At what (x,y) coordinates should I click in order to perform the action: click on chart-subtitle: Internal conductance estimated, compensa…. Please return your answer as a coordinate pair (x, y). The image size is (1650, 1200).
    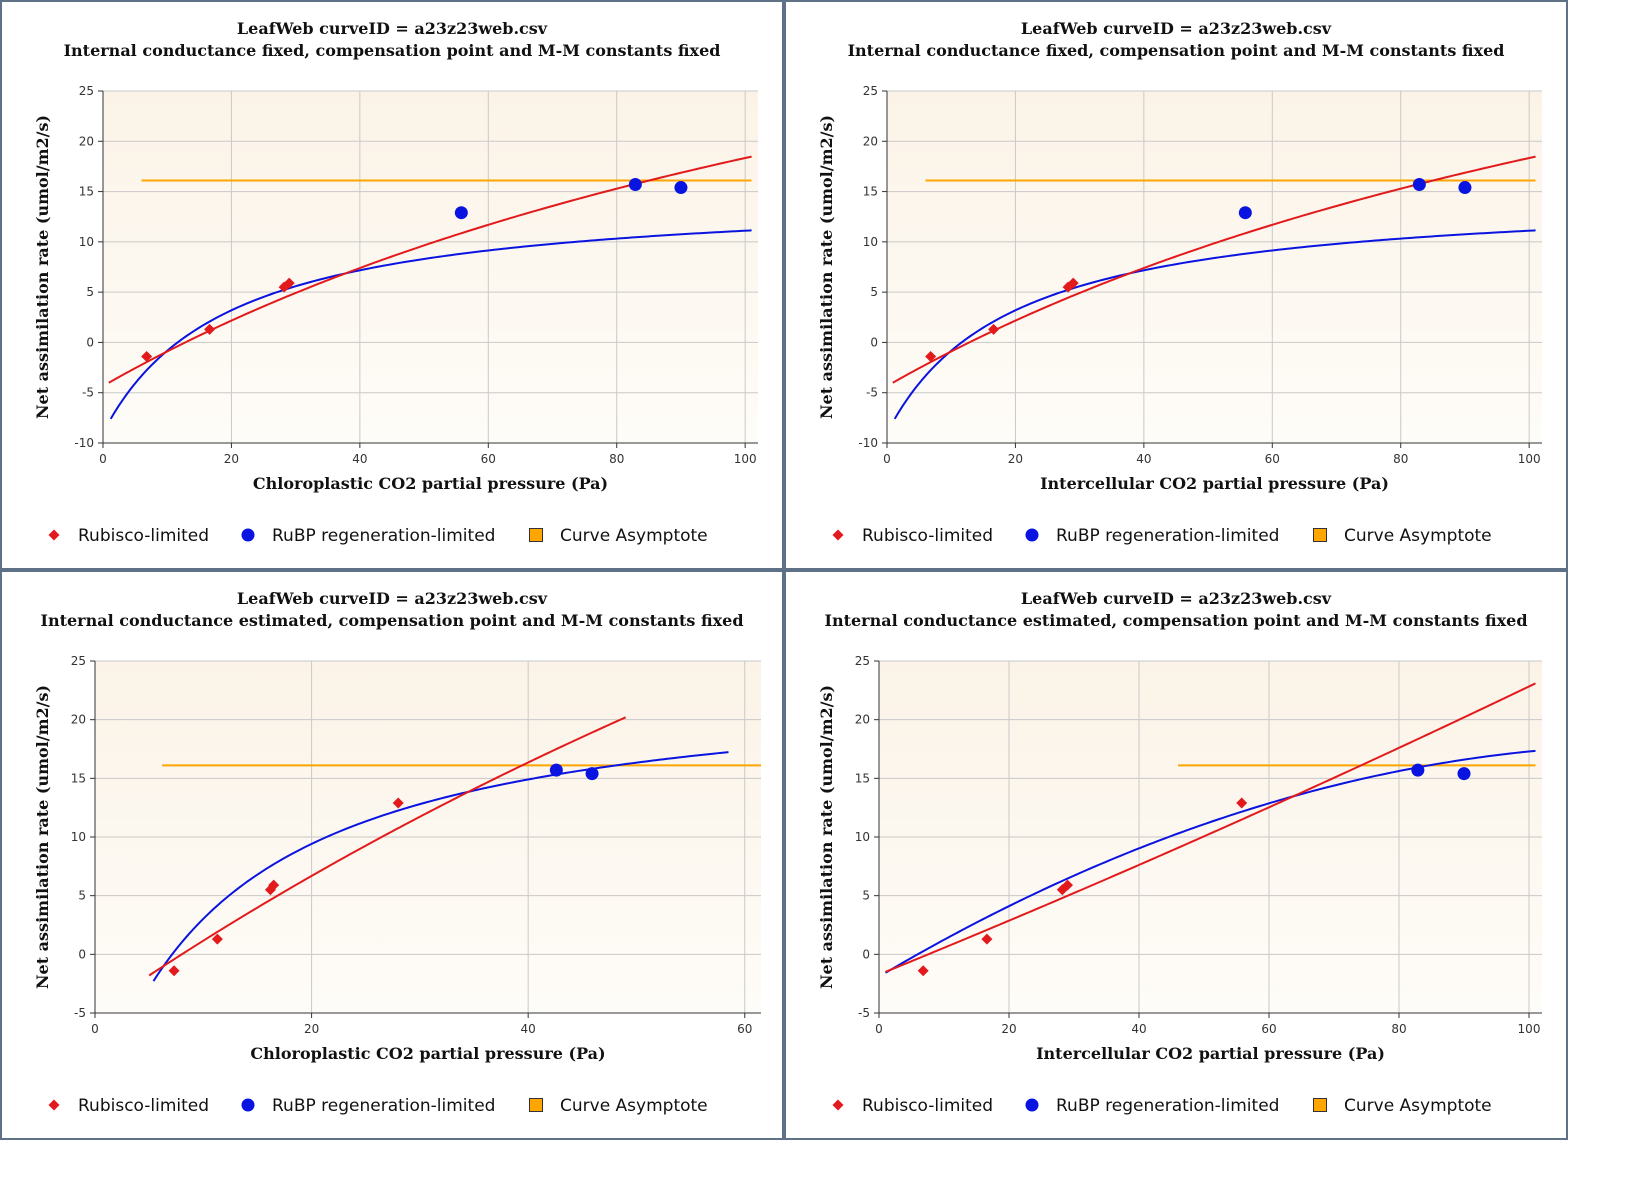
    Looking at the image, I should click on (1175, 620).